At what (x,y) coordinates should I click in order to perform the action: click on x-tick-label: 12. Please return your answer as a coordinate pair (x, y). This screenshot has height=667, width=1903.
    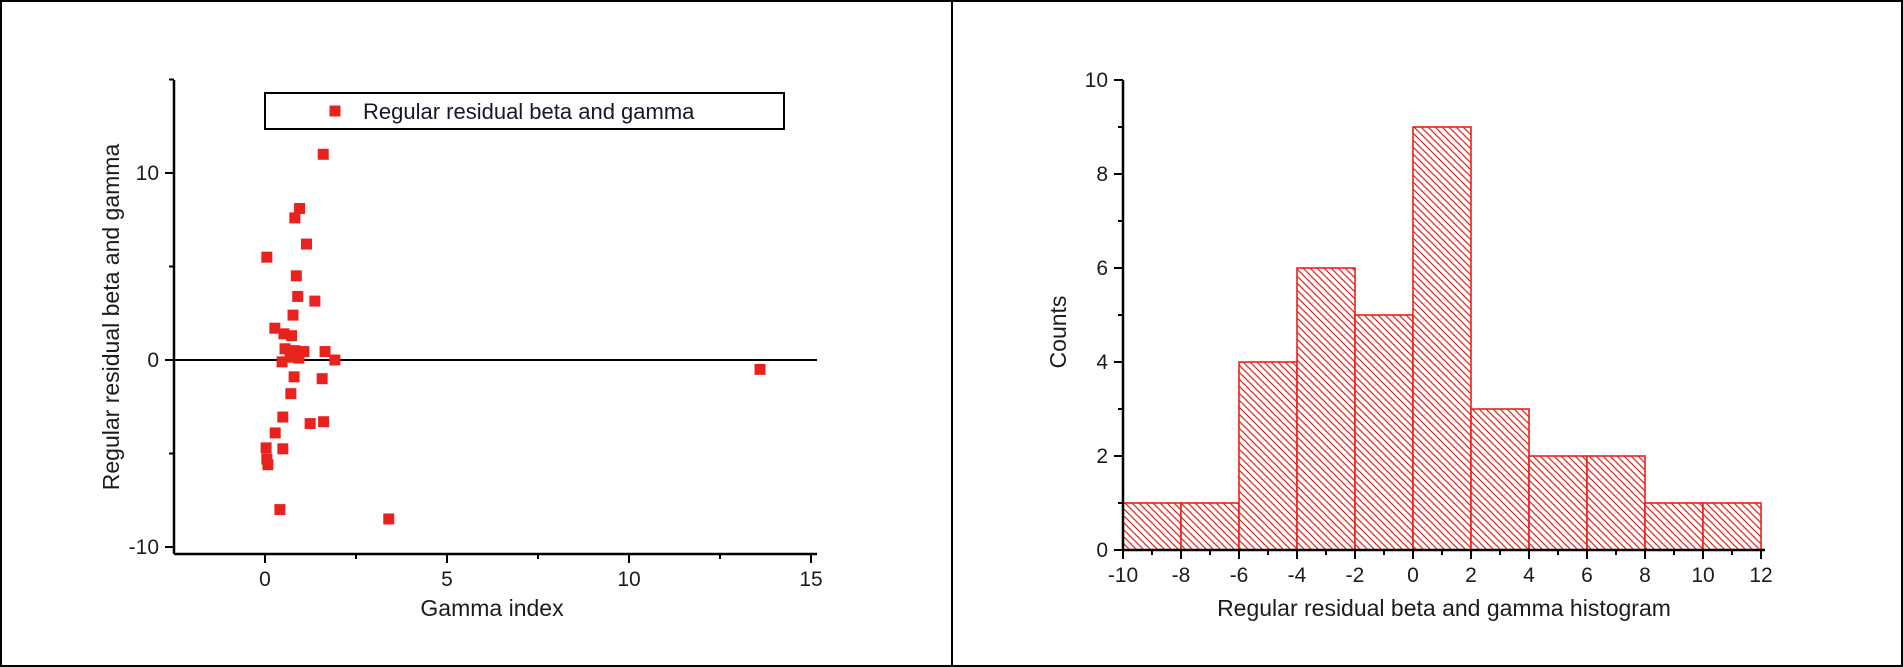
    Looking at the image, I should click on (1760, 575).